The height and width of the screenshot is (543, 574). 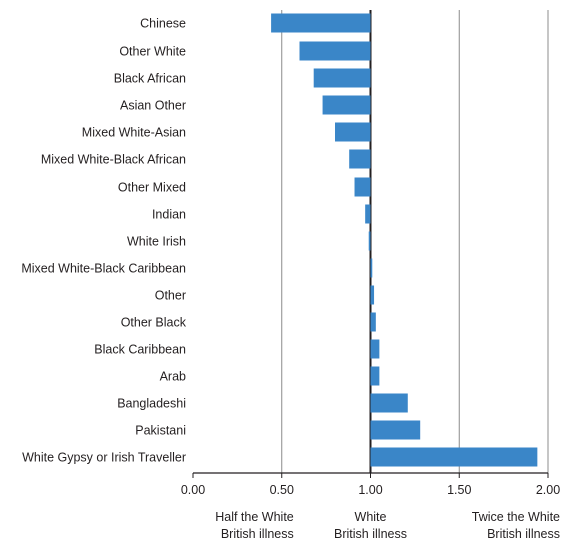 I want to click on annotation-0-line-1: British illness, so click(x=257, y=534).